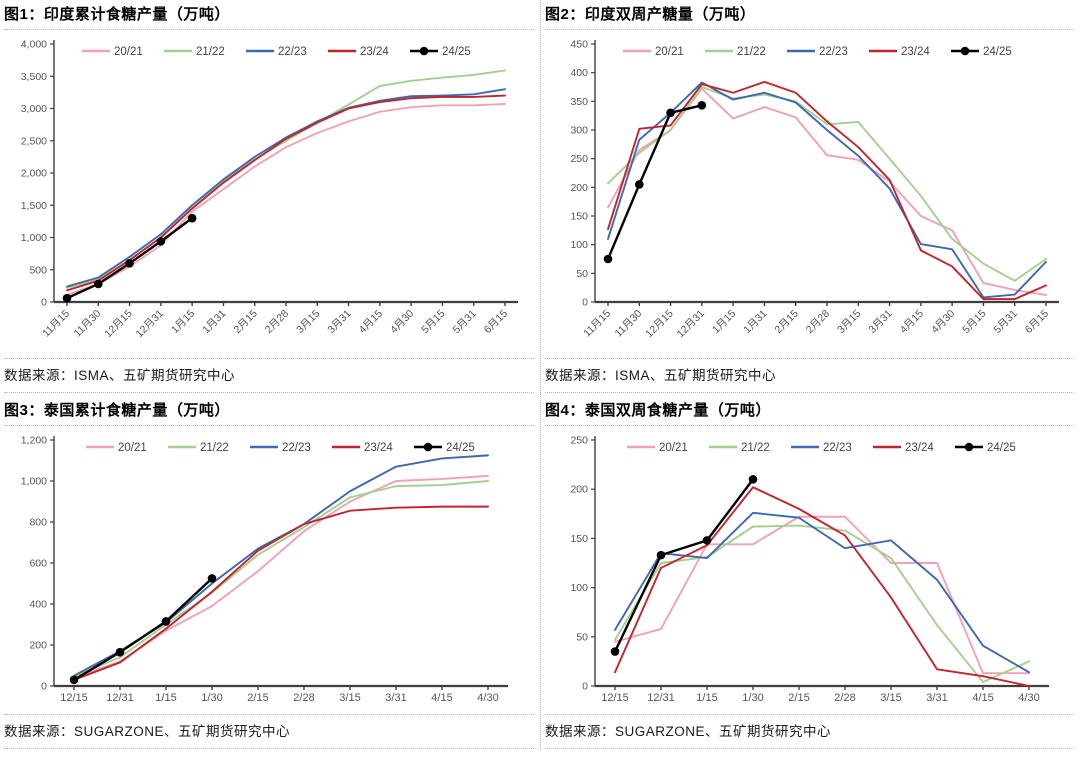  Describe the element at coordinates (582, 174) in the screenshot. I see `y-axis-ticks: 0 50 100 150 200 250 300 350 400 450` at that location.